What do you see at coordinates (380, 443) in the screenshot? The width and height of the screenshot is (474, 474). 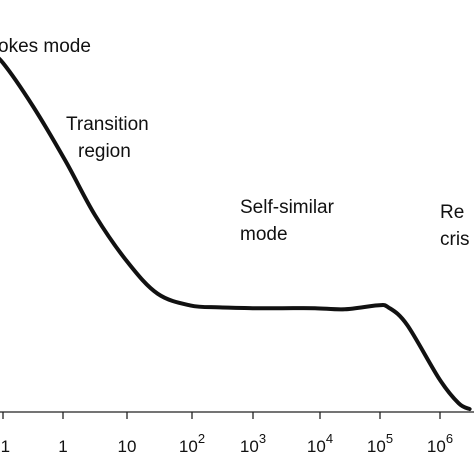 I see `x-tick-label: 10⁵` at bounding box center [380, 443].